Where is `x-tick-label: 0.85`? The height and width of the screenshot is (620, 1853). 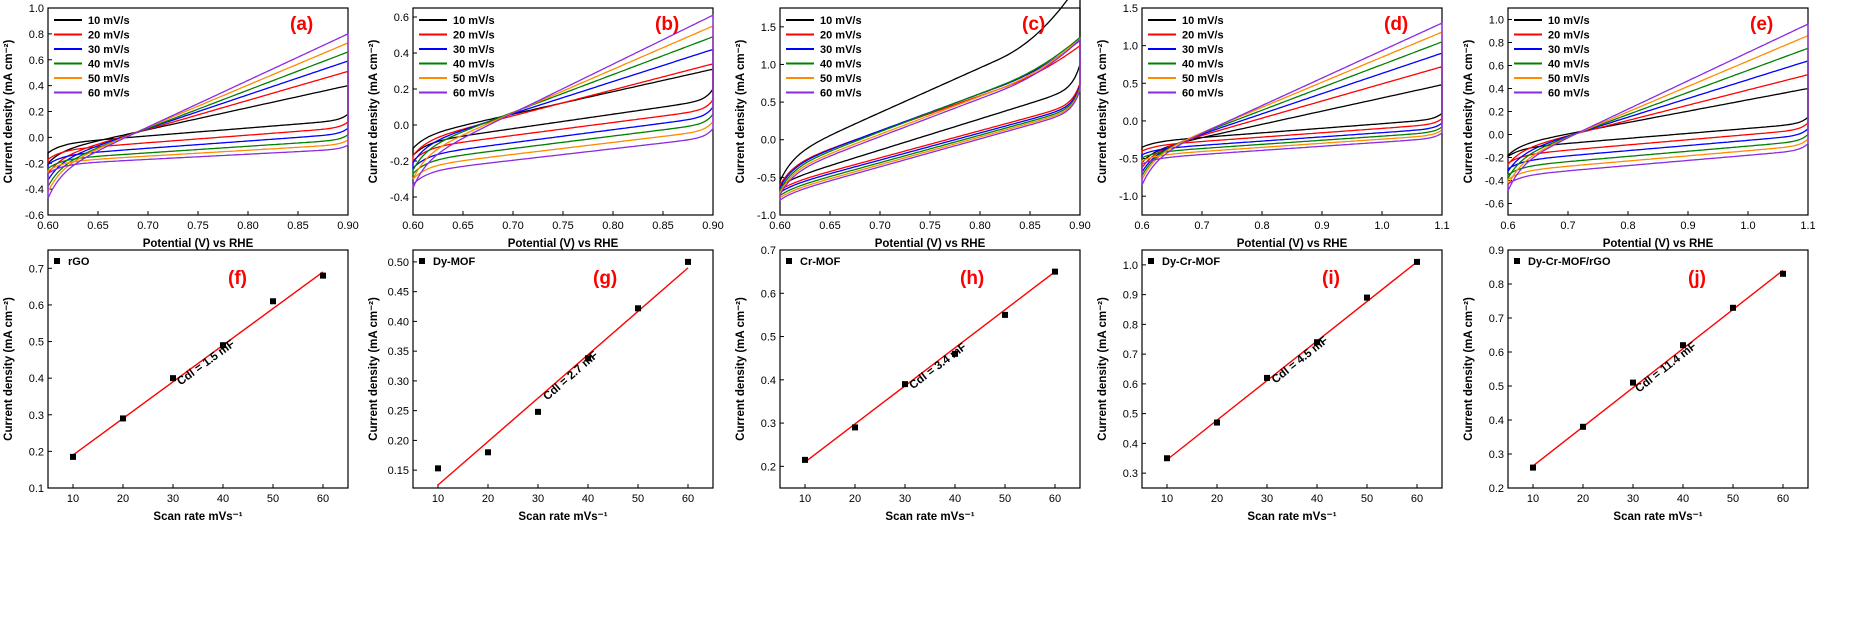
x-tick-label: 0.85 is located at coordinates (1029, 226).